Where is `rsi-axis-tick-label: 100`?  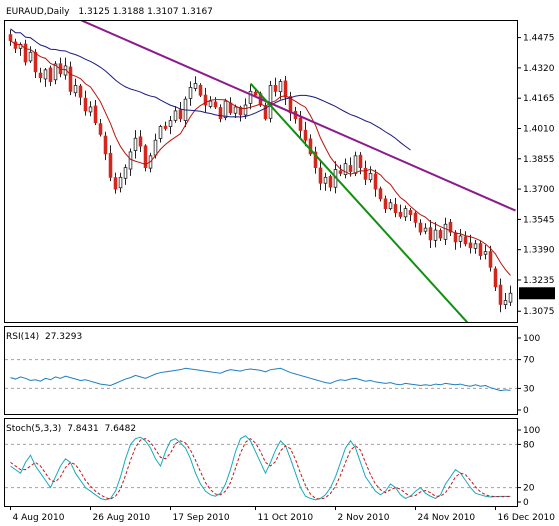 rsi-axis-tick-label: 100 is located at coordinates (531, 339).